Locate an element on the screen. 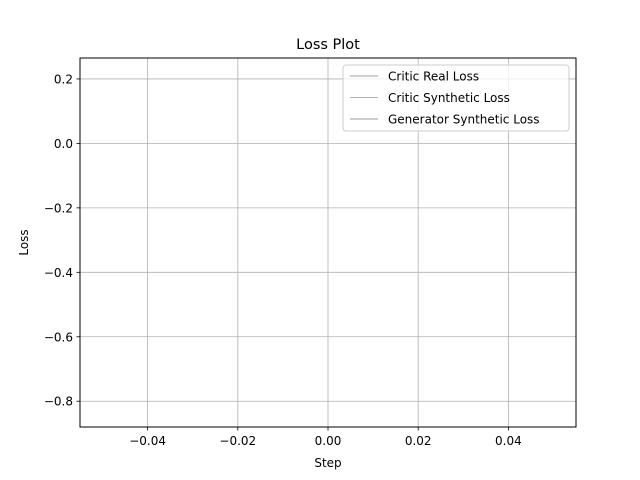 Image resolution: width=640 pixels, height=480 pixels. legend-label: Generator Synthetic Loss is located at coordinates (464, 120).